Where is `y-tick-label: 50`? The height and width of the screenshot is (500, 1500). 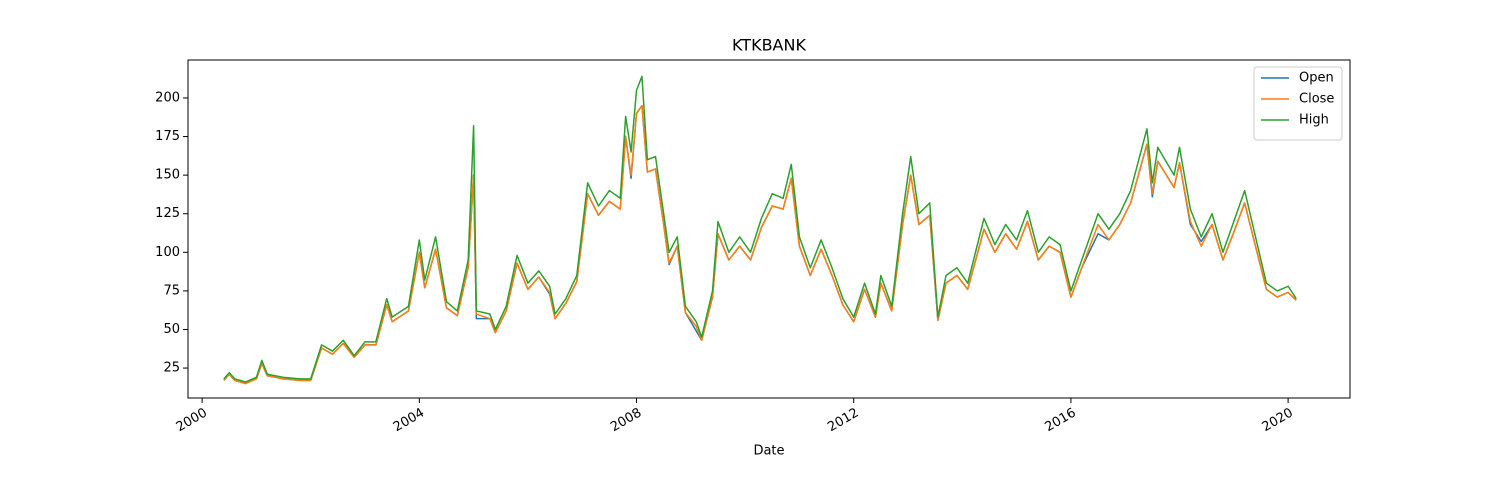 y-tick-label: 50 is located at coordinates (171, 329).